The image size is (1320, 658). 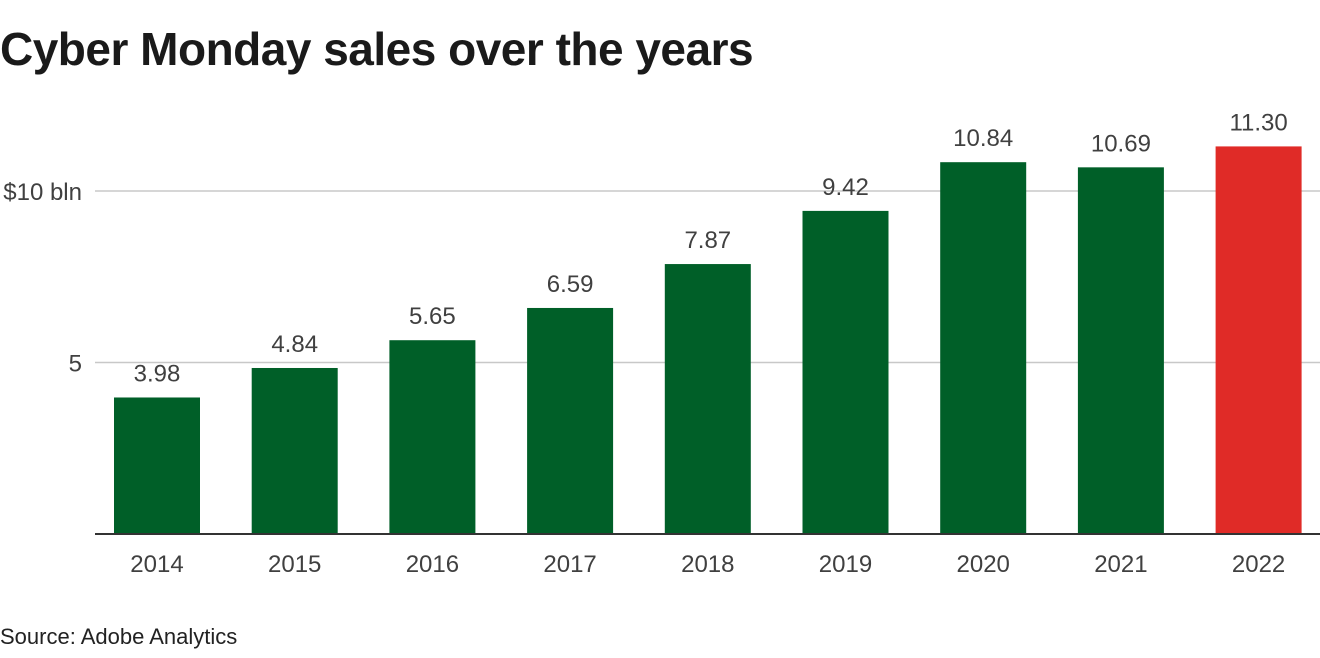 I want to click on y-tick-label: $10 bln, so click(x=42, y=192).